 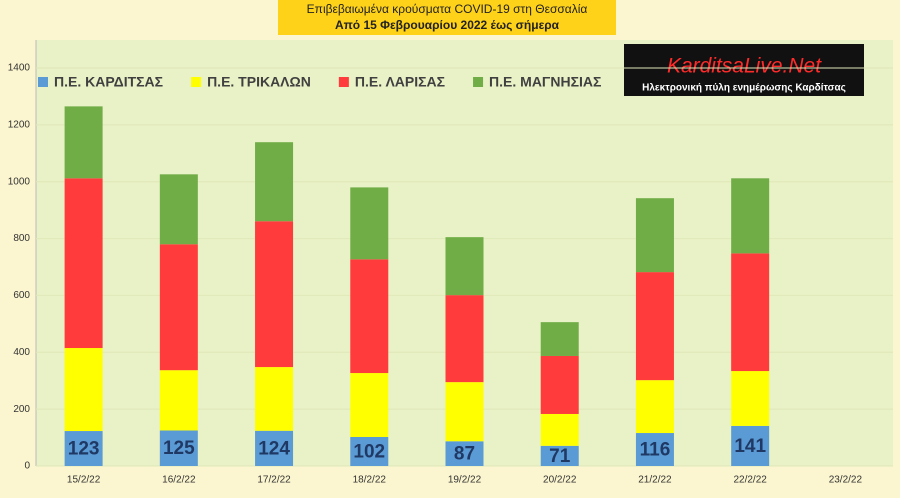 I want to click on x-tick-label: 18/2/22, so click(x=370, y=480).